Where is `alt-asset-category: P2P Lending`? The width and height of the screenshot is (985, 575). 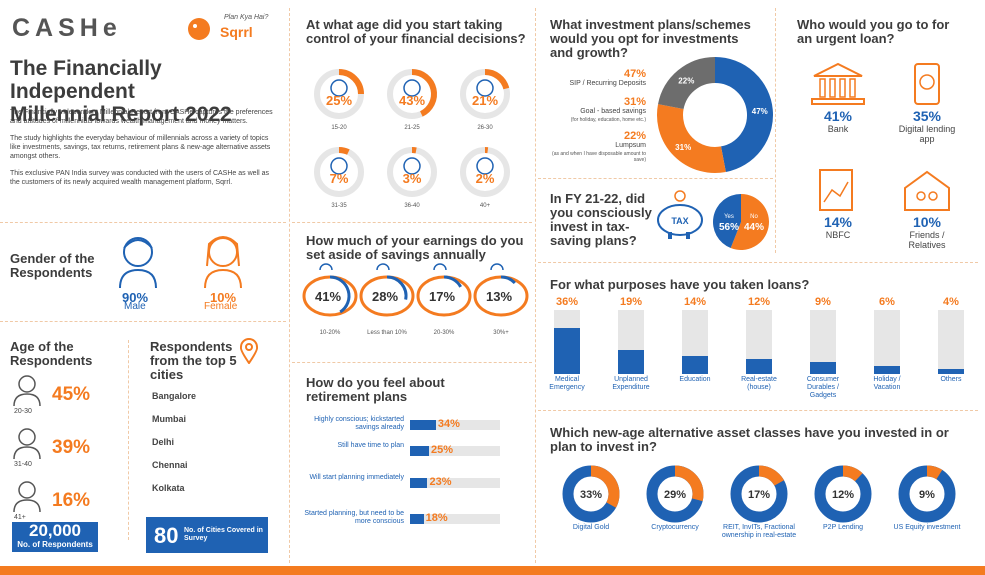 alt-asset-category: P2P Lending is located at coordinates (843, 527).